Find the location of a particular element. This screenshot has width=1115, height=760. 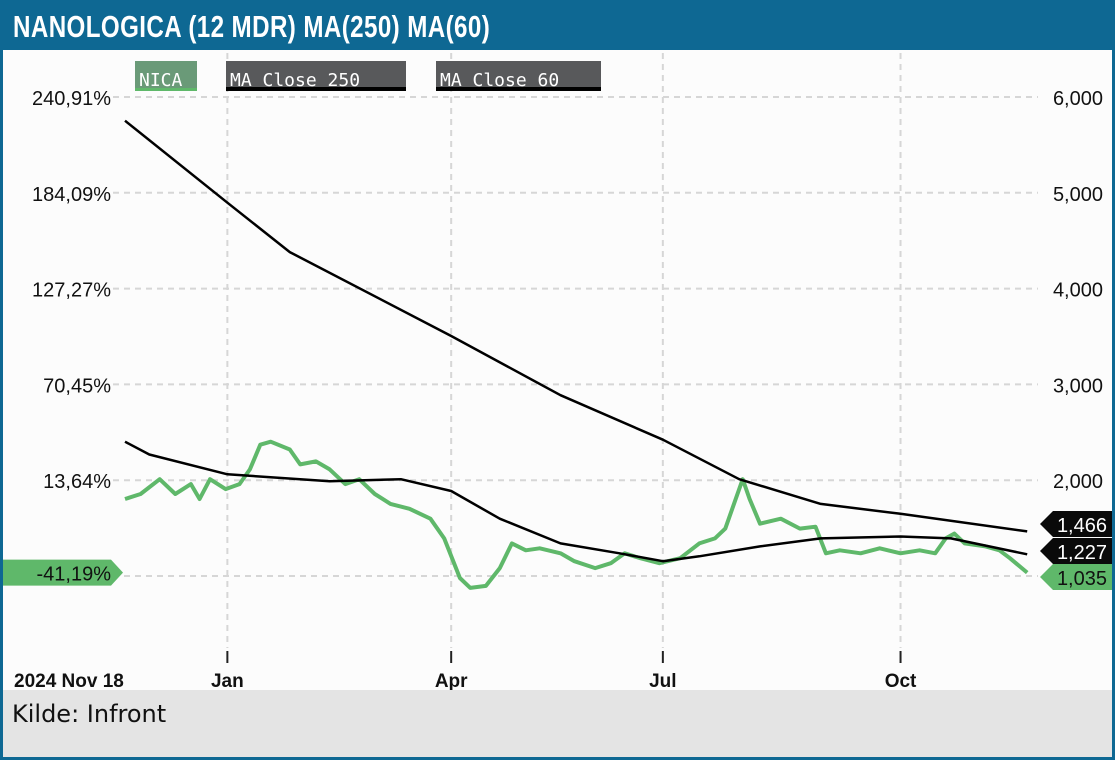

y-left-tick-label: 127,27% is located at coordinates (71, 291).